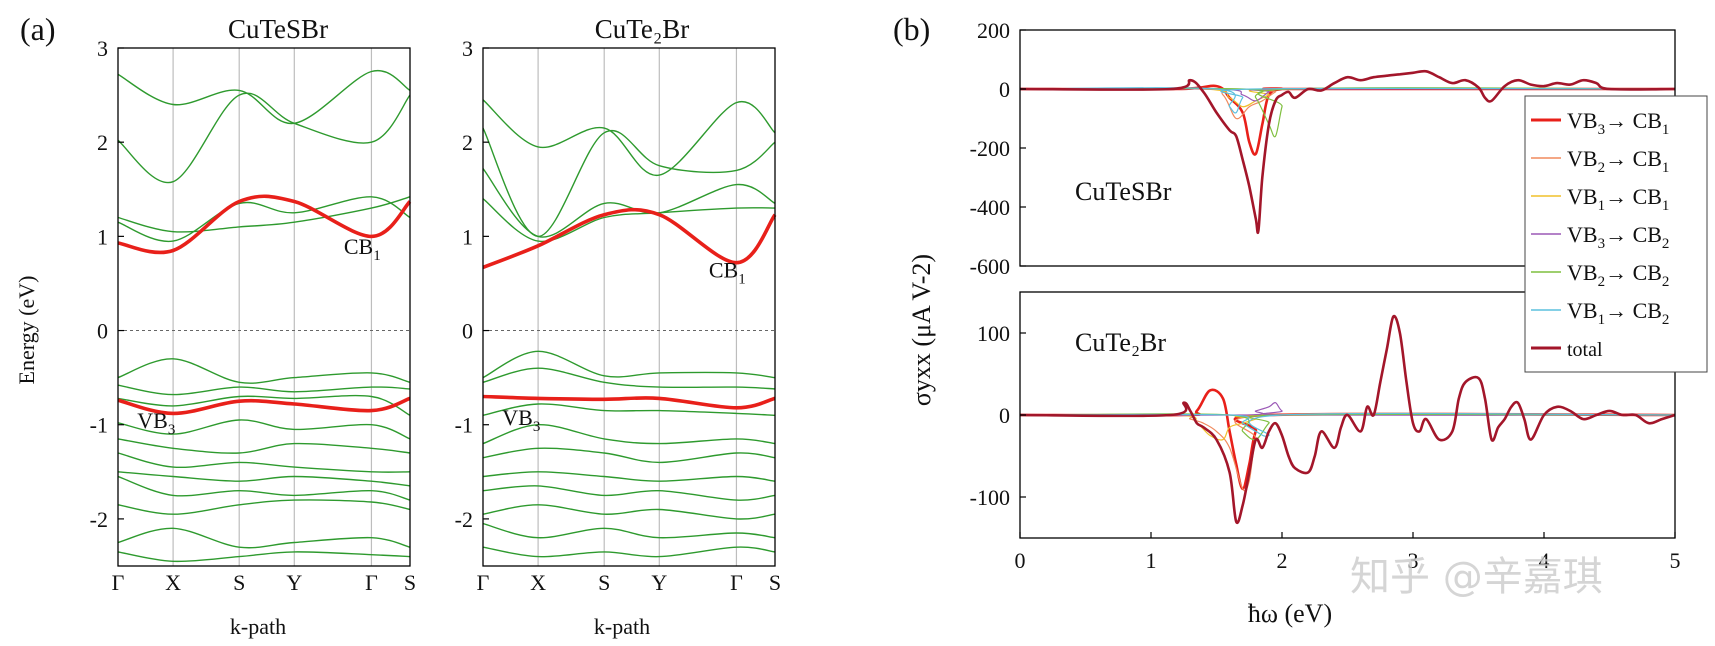 Image resolution: width=1715 pixels, height=646 pixels. I want to click on series-vb2-to-cb2, so click(1347, 427).